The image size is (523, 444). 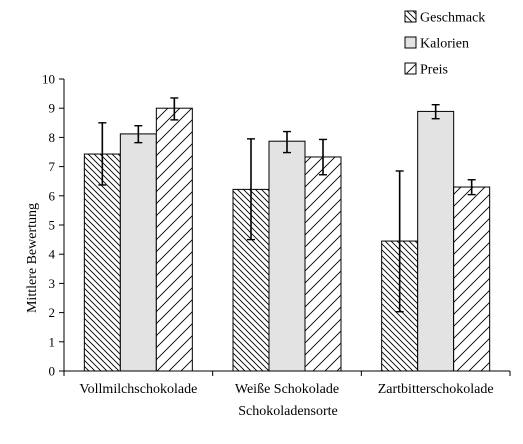 What do you see at coordinates (410, 42) in the screenshot?
I see `legend-swatch-kalorien` at bounding box center [410, 42].